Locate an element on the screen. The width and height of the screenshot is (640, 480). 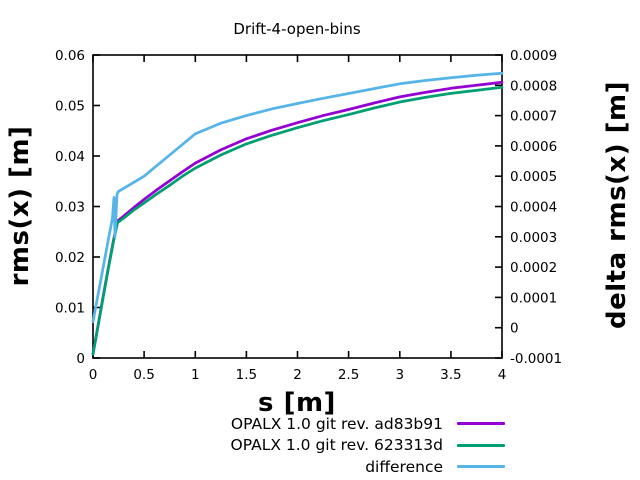
y2-tick-label: 0.0006 is located at coordinates (533, 147).